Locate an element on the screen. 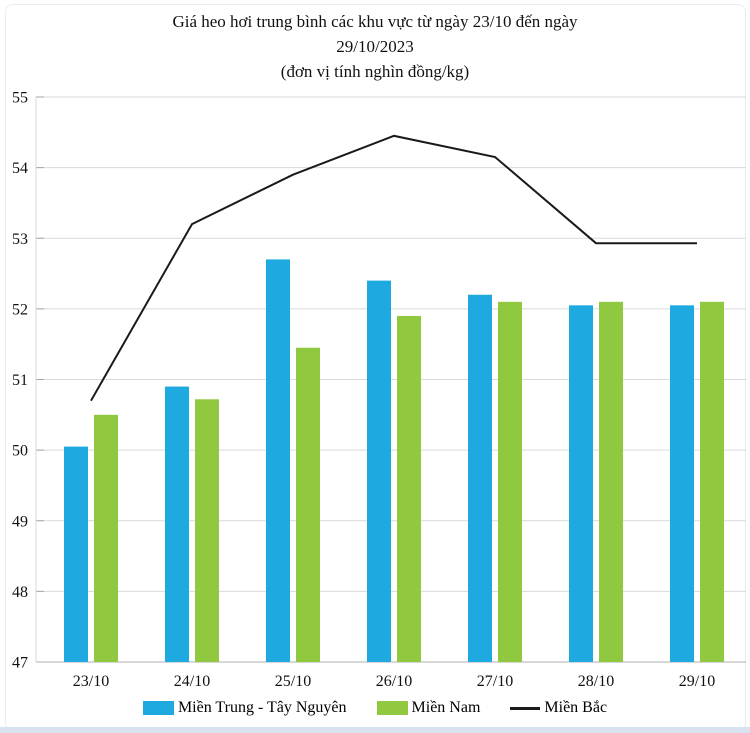 Image resolution: width=750 pixels, height=733 pixels. legend-label-mien-nam: Miền Nam is located at coordinates (446, 707).